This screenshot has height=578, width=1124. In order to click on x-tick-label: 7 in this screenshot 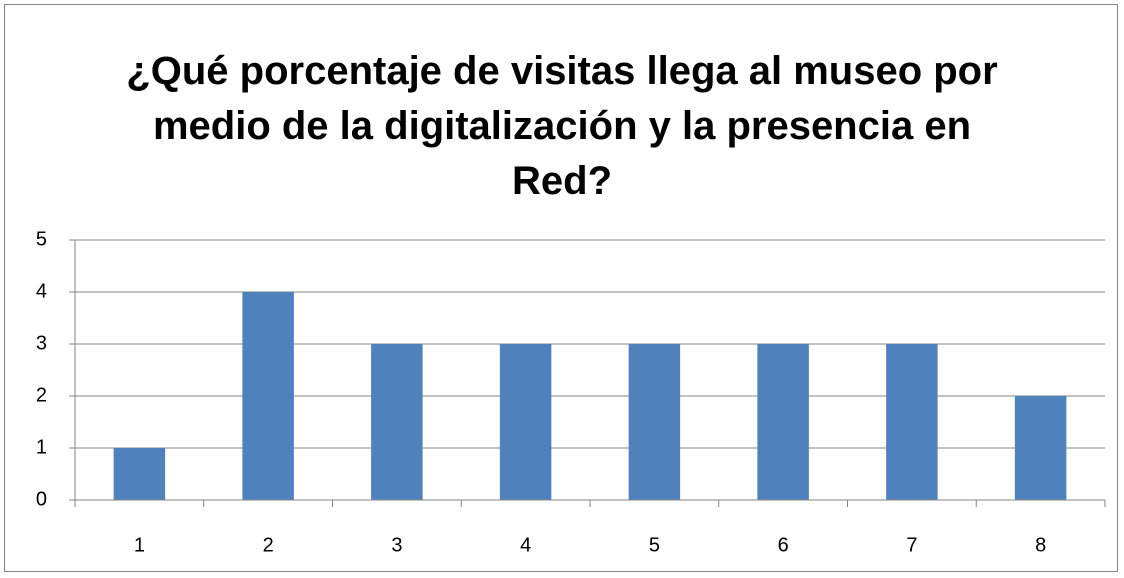, I will do `click(911, 545)`.